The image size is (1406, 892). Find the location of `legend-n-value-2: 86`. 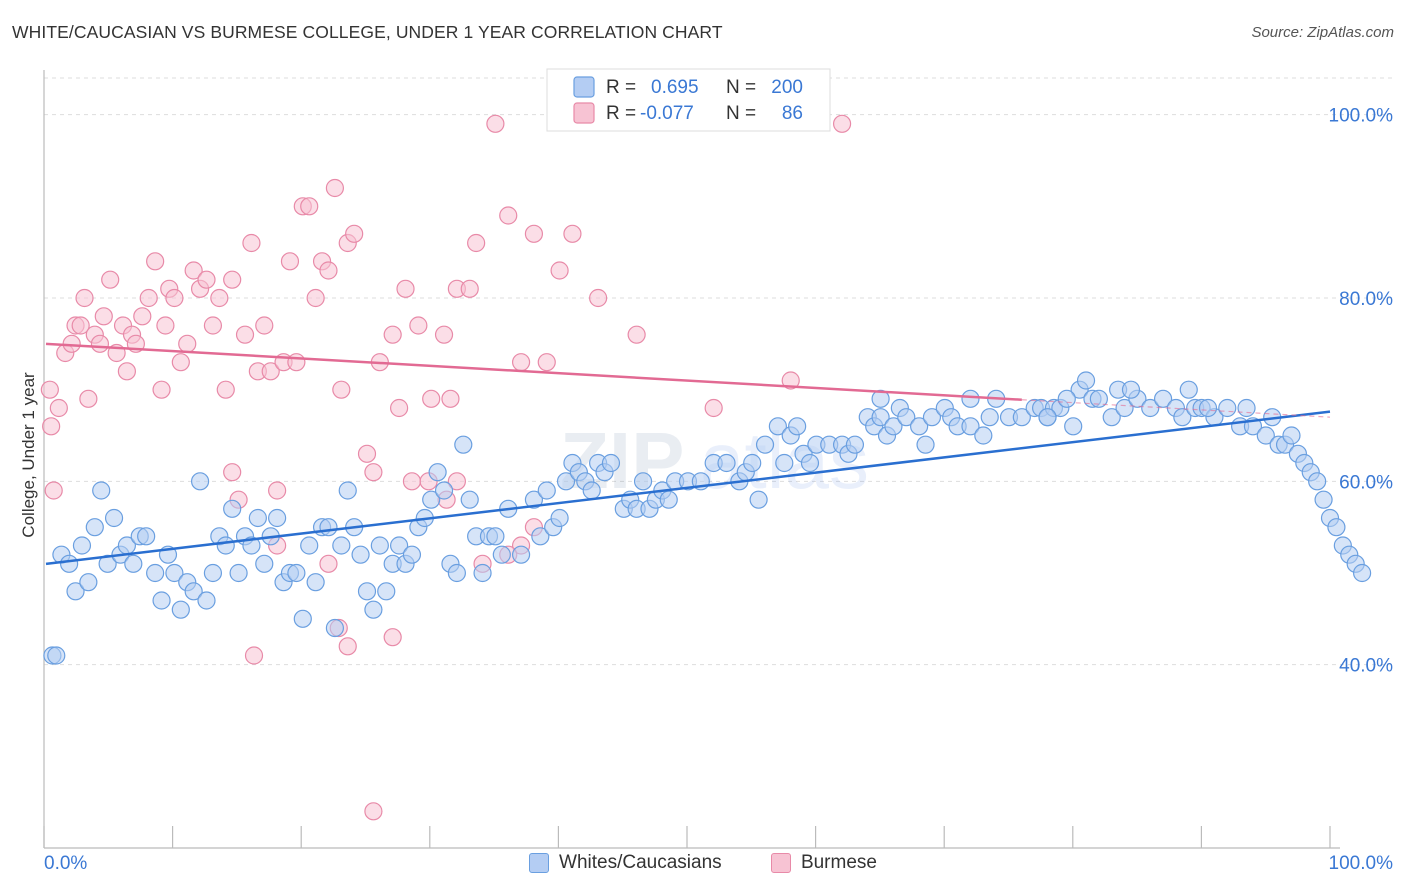

legend-n-value-2: 86 is located at coordinates (792, 113).